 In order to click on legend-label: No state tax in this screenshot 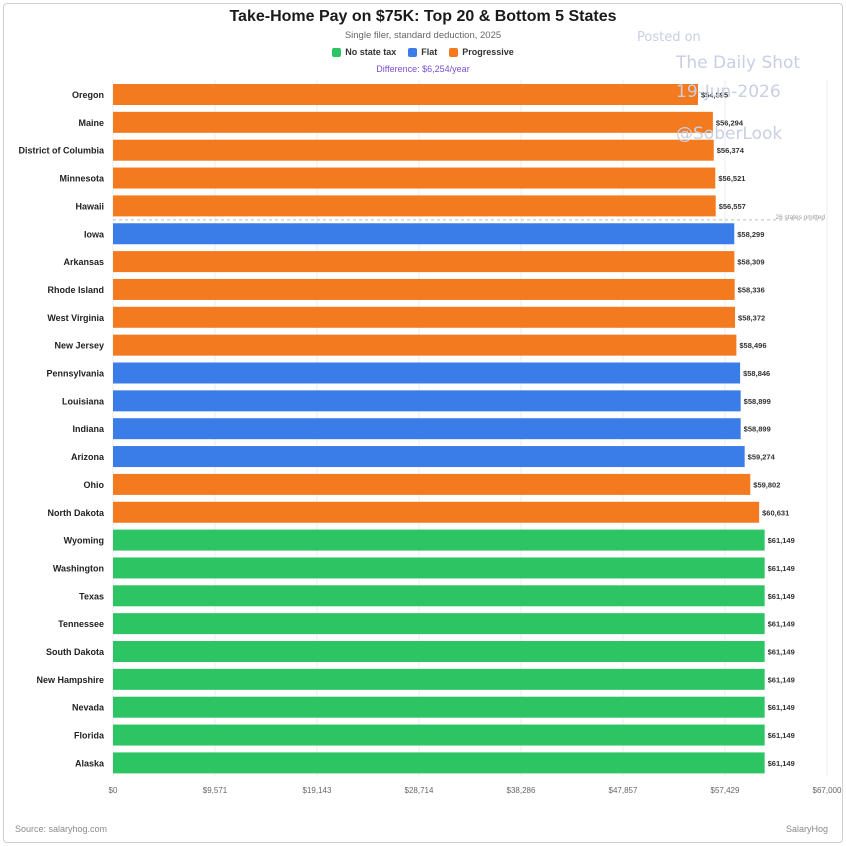, I will do `click(371, 52)`.